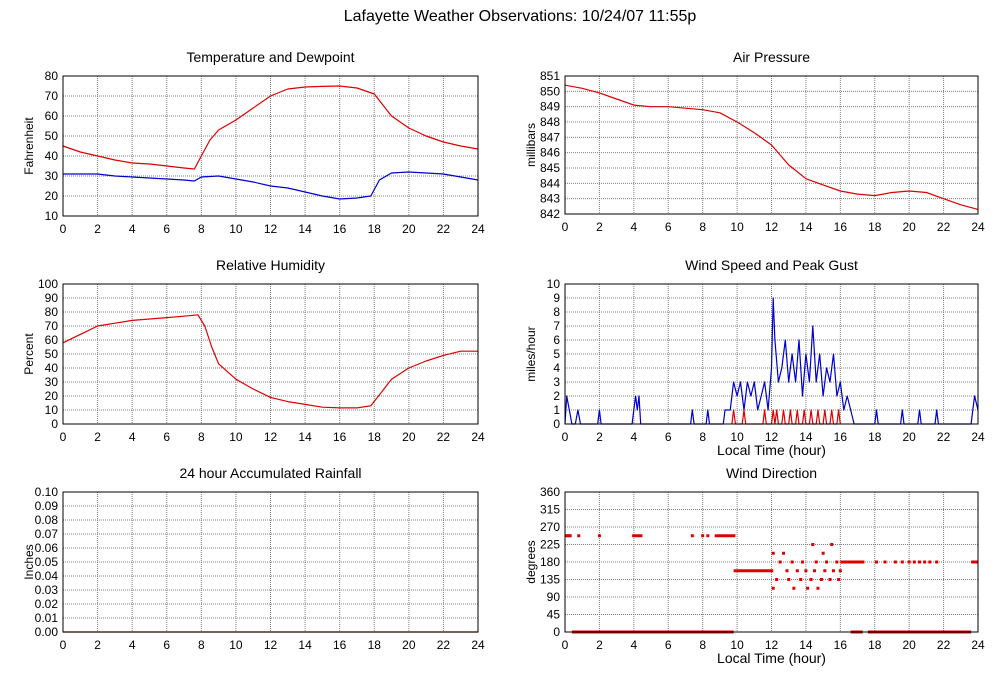  Describe the element at coordinates (29, 561) in the screenshot. I see `y-axis-label: Inches` at that location.